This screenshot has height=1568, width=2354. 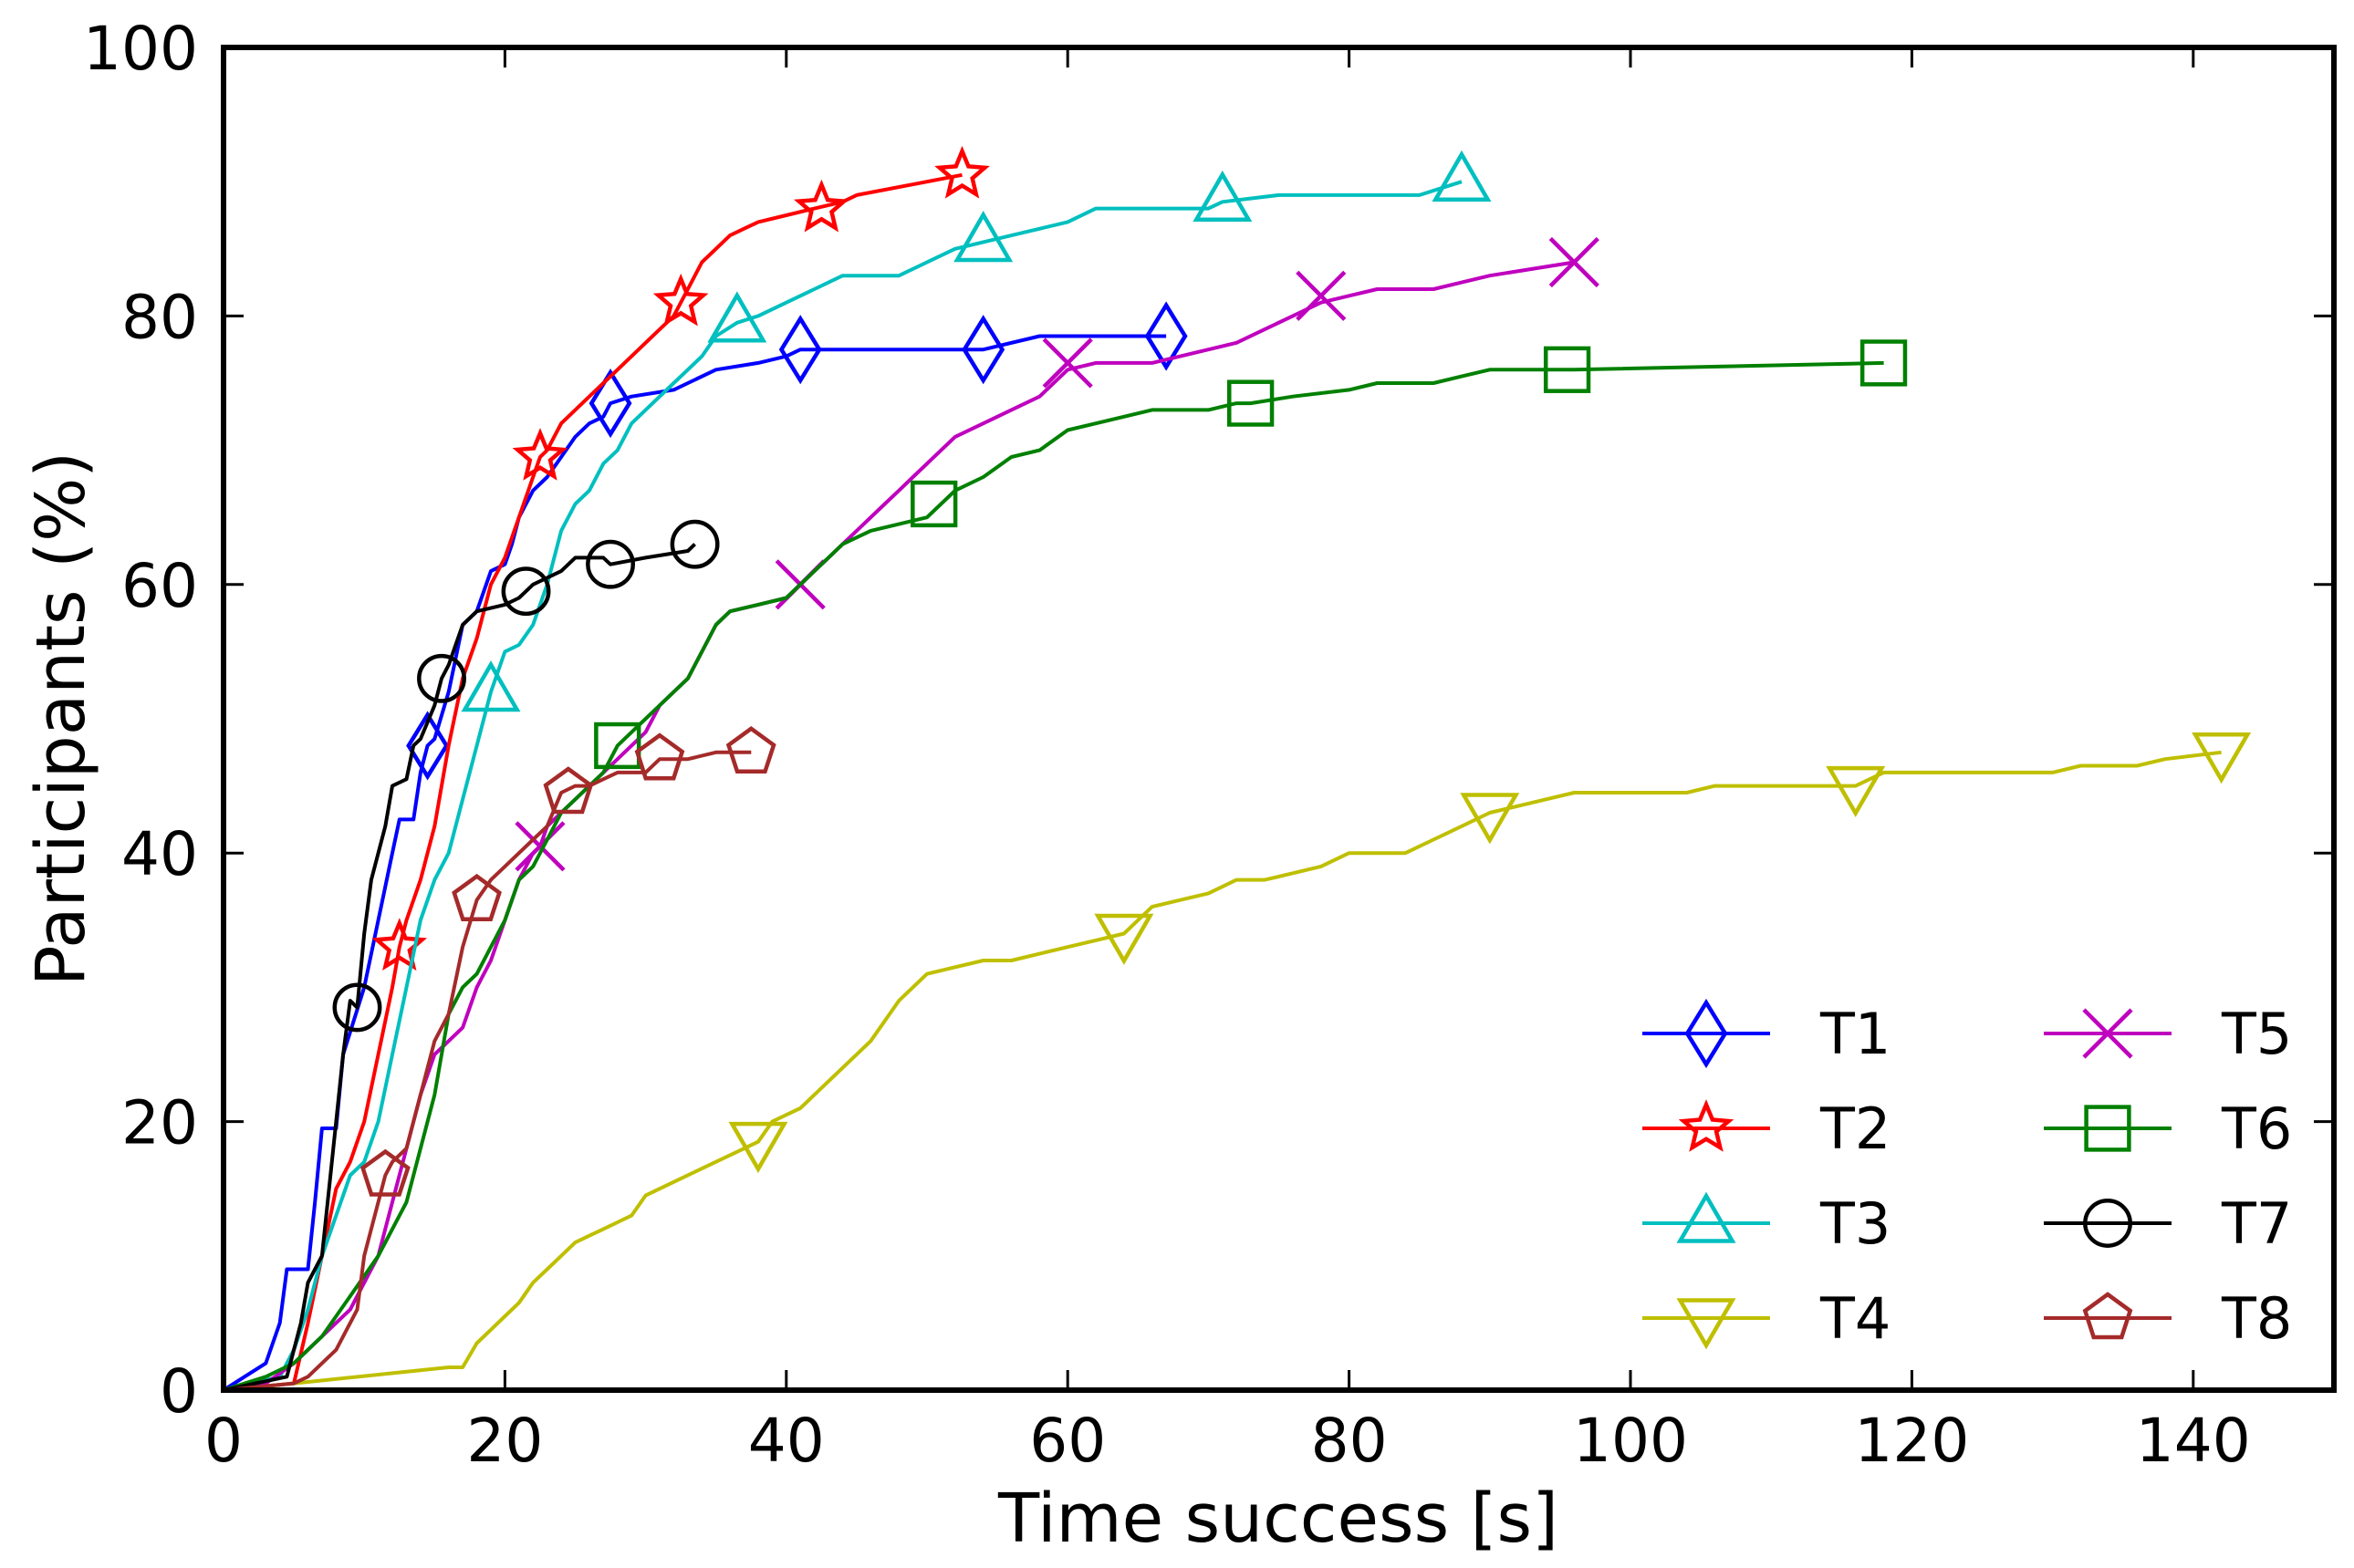 What do you see at coordinates (159, 854) in the screenshot?
I see `y-tick-label: 40` at bounding box center [159, 854].